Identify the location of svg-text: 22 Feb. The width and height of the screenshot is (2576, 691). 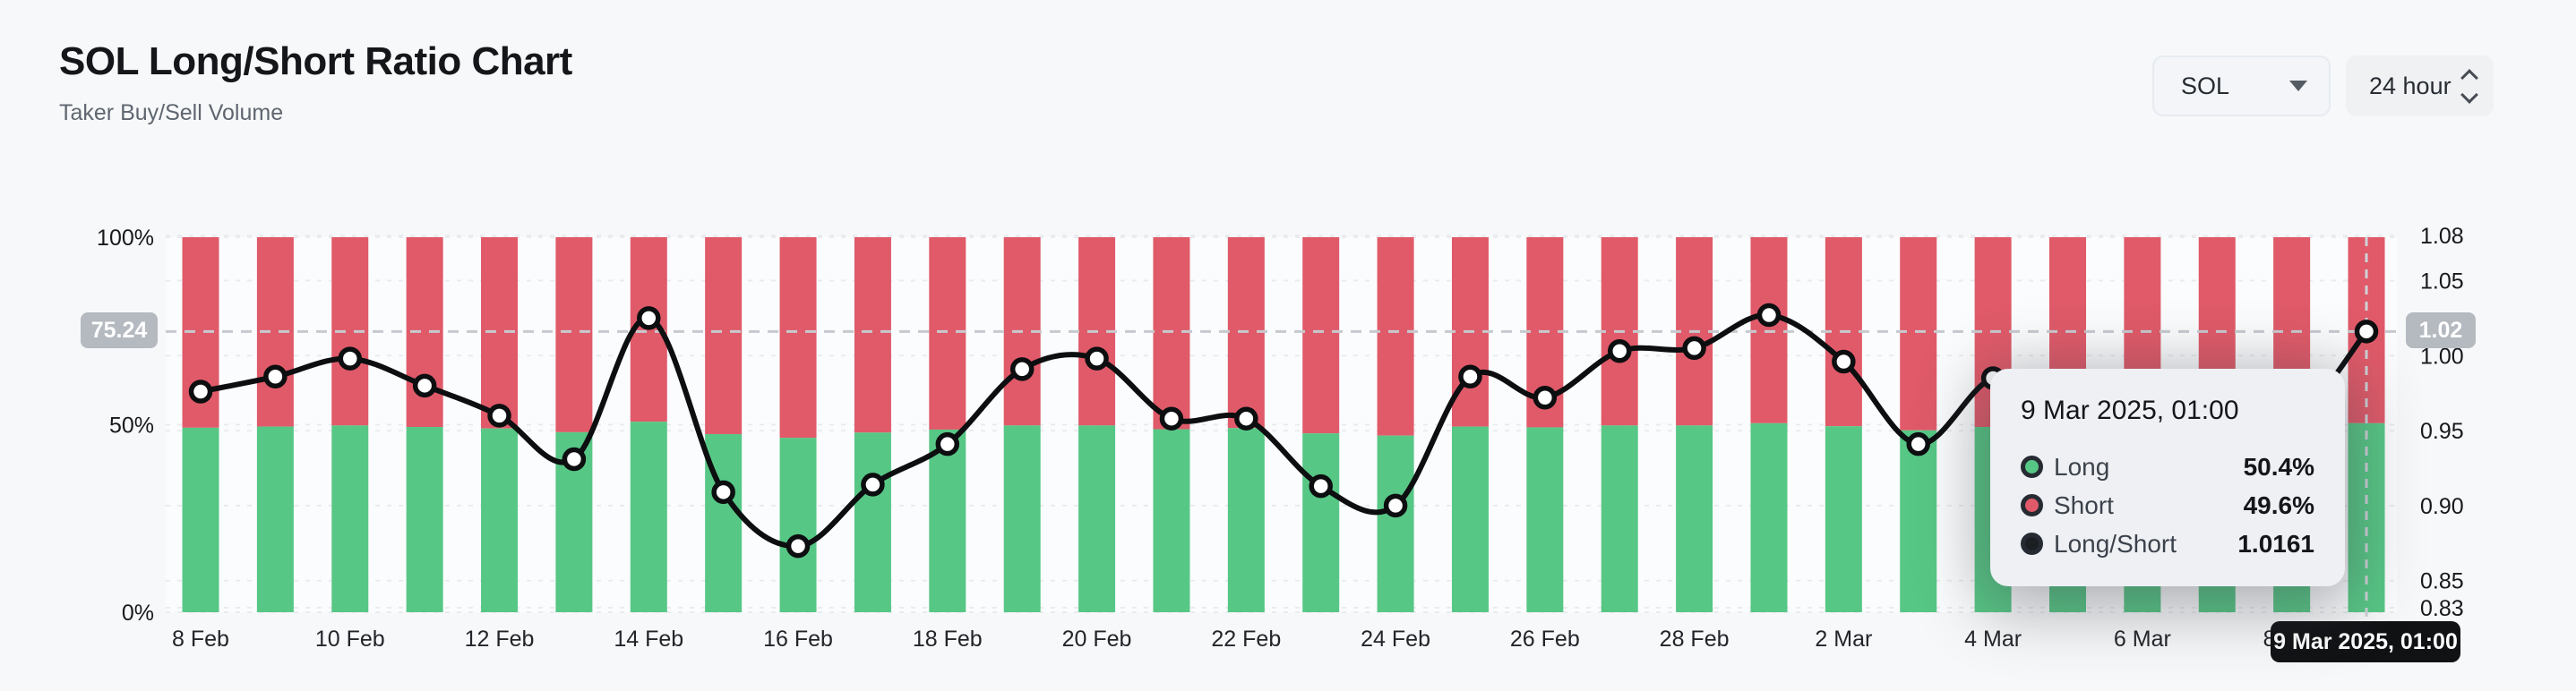
(1246, 639).